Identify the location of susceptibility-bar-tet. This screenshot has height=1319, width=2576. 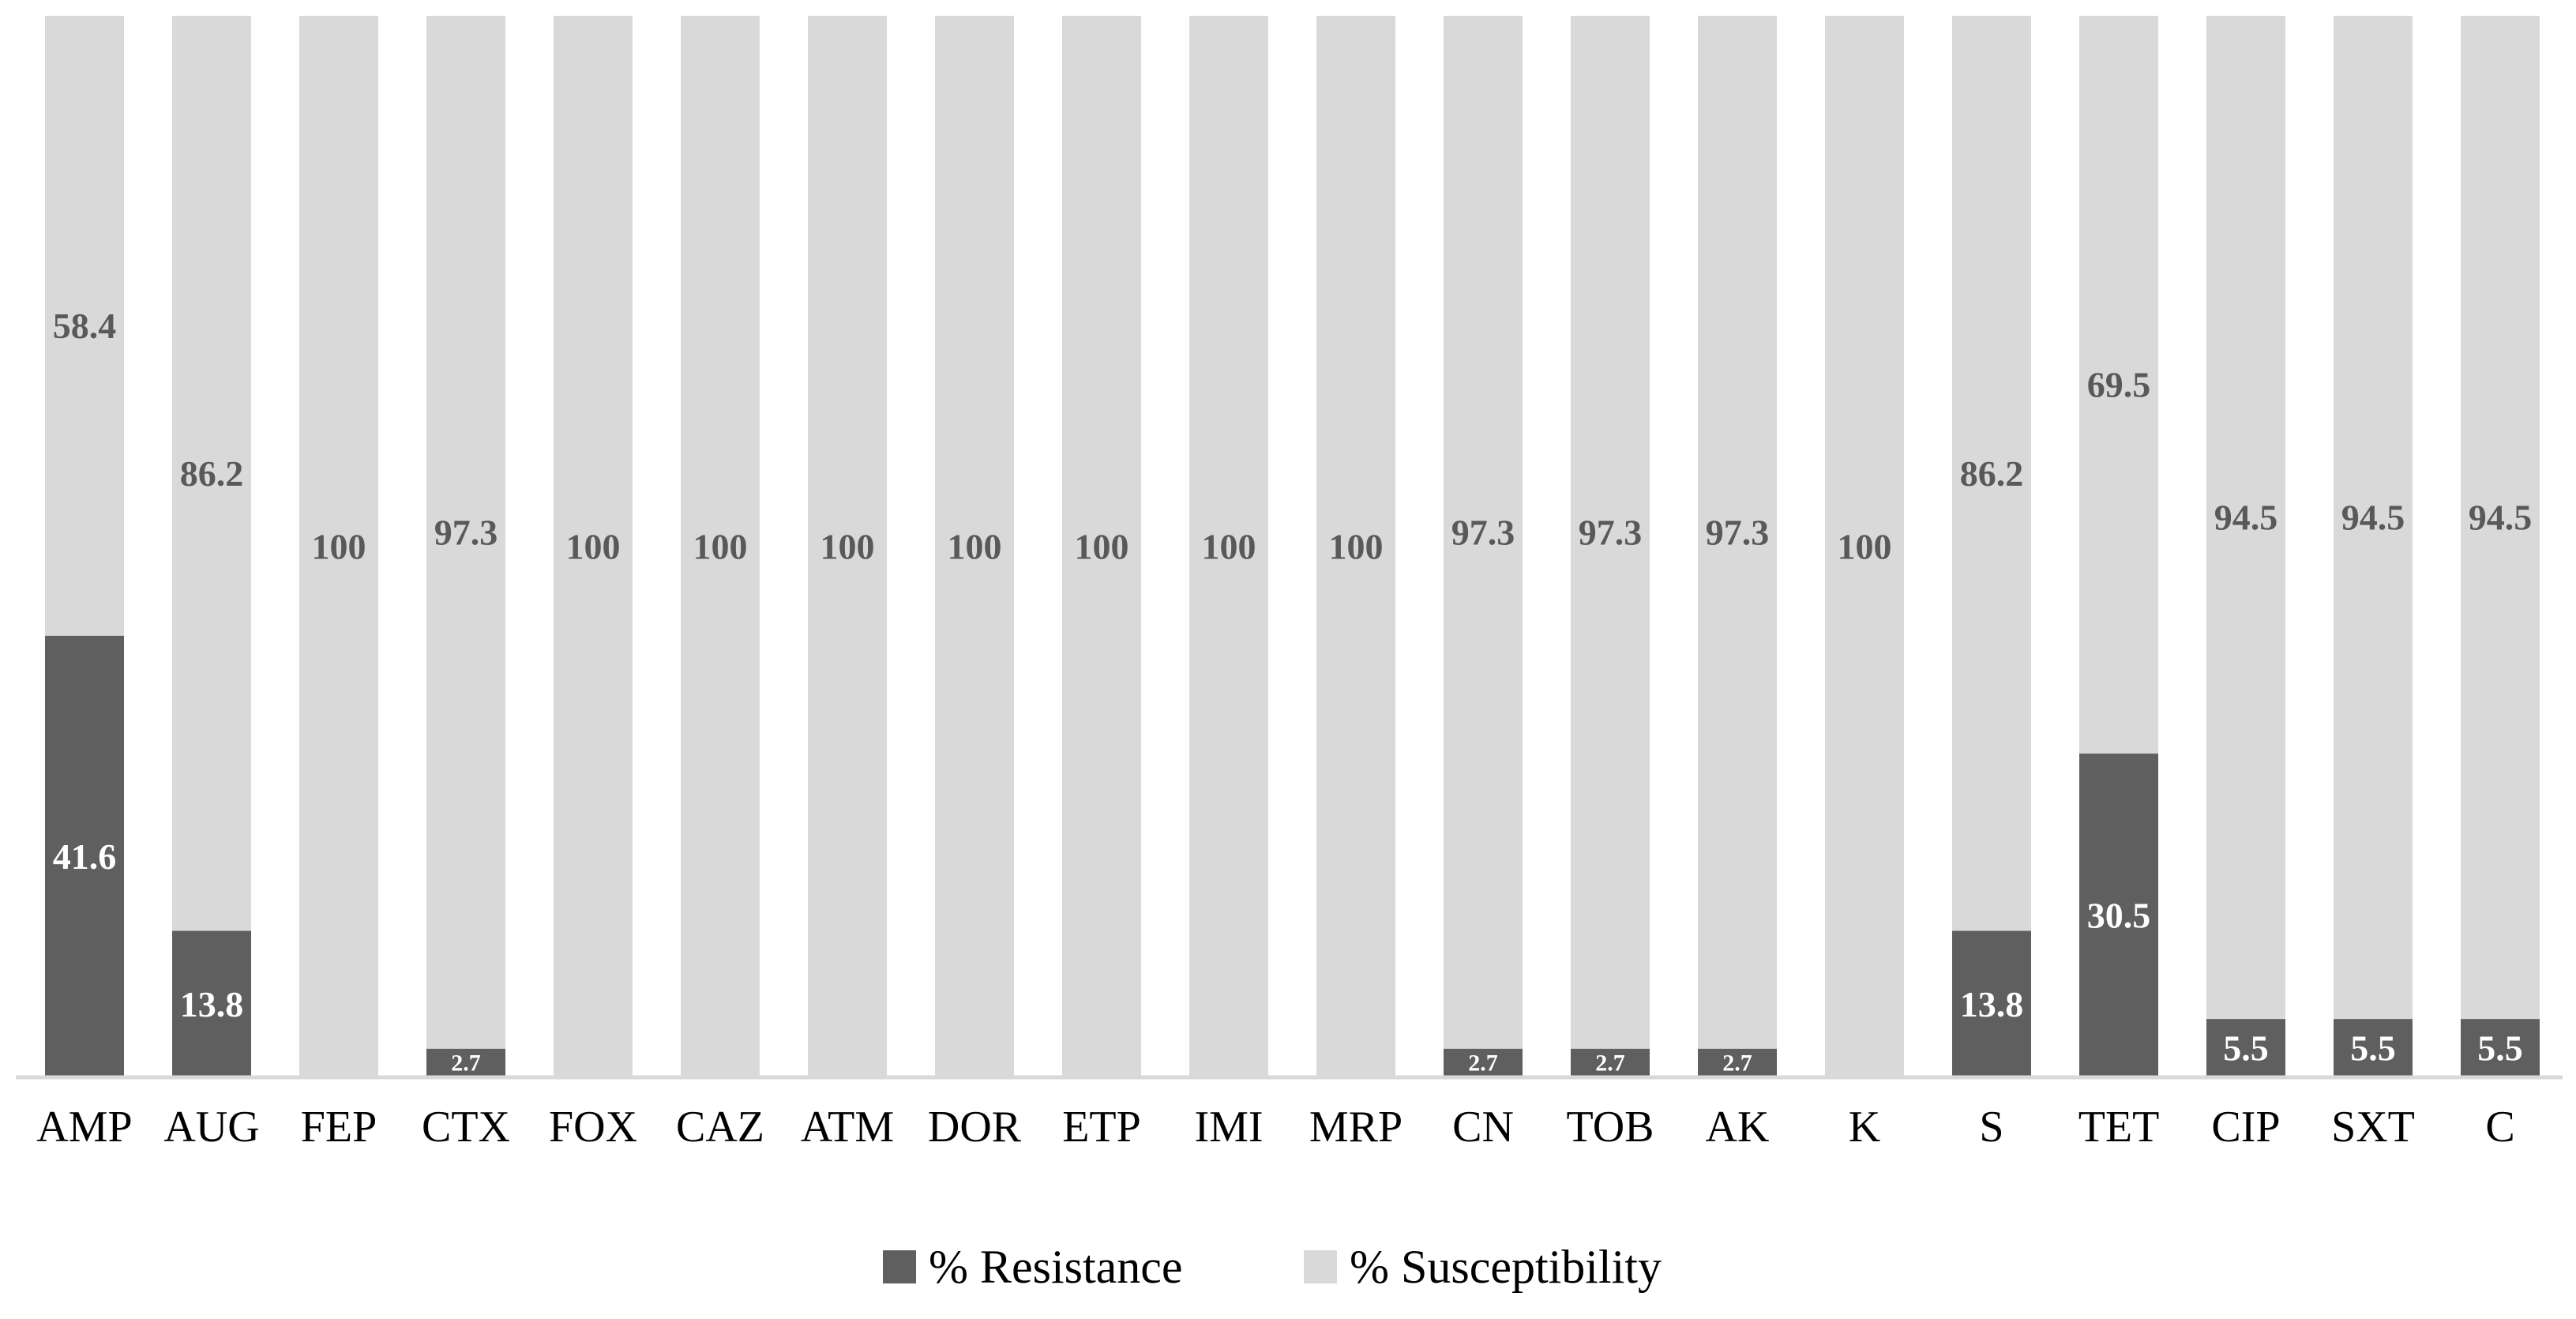
(2118, 385).